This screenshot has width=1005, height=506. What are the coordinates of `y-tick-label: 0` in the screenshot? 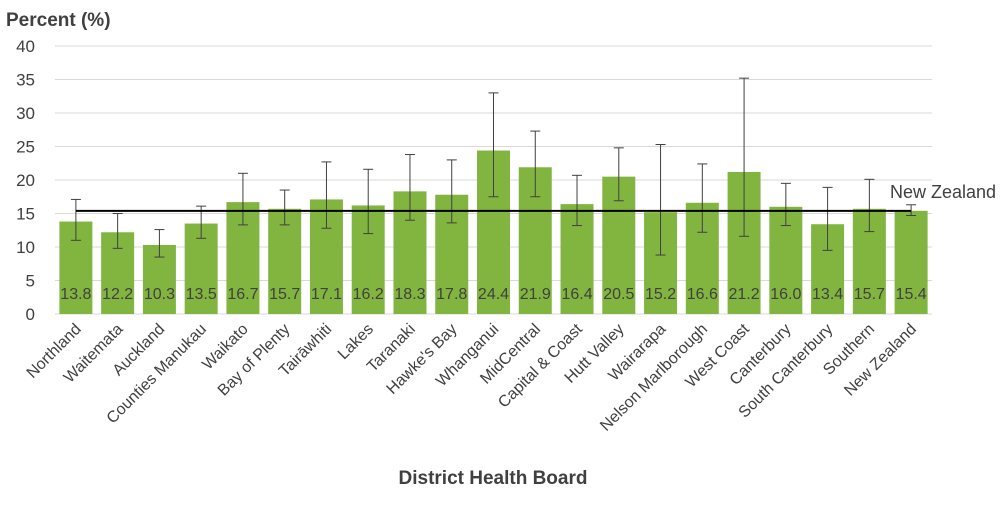 It's located at (30, 314).